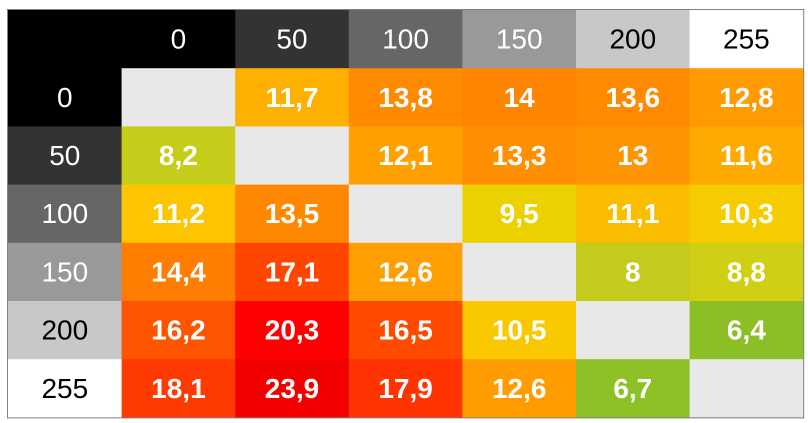 The height and width of the screenshot is (423, 808). I want to click on row-header-label: 255, so click(64, 388).